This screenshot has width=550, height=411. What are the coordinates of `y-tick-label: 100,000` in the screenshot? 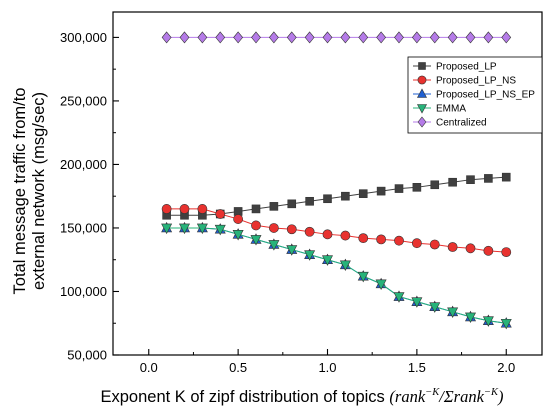 It's located at (83, 291).